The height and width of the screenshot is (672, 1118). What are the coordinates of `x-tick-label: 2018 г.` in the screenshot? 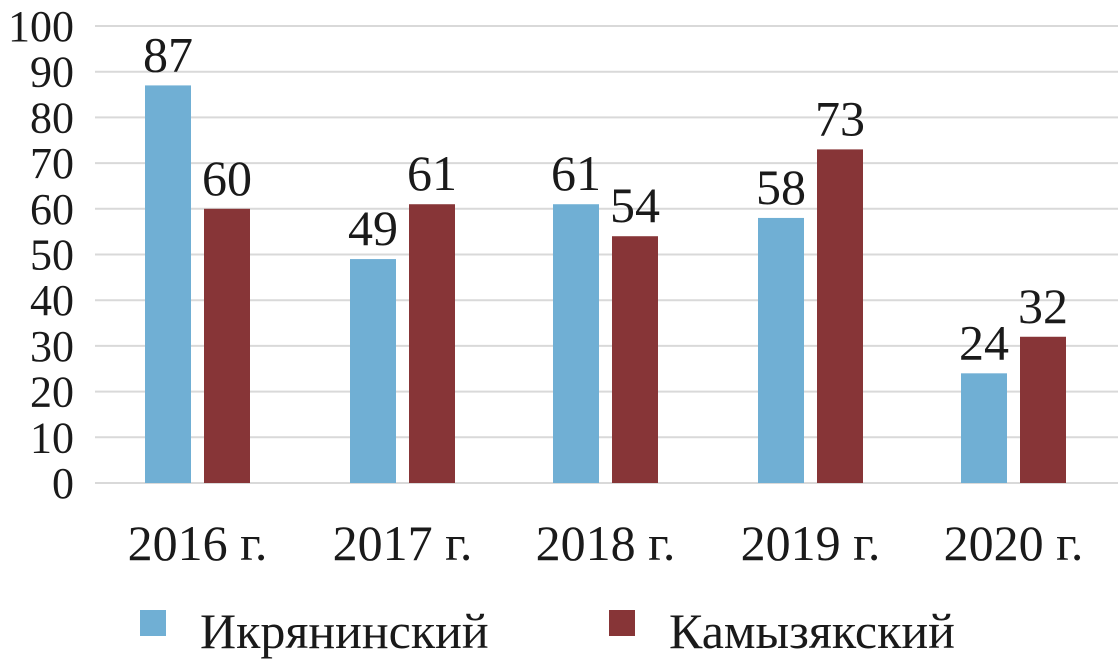 It's located at (606, 543).